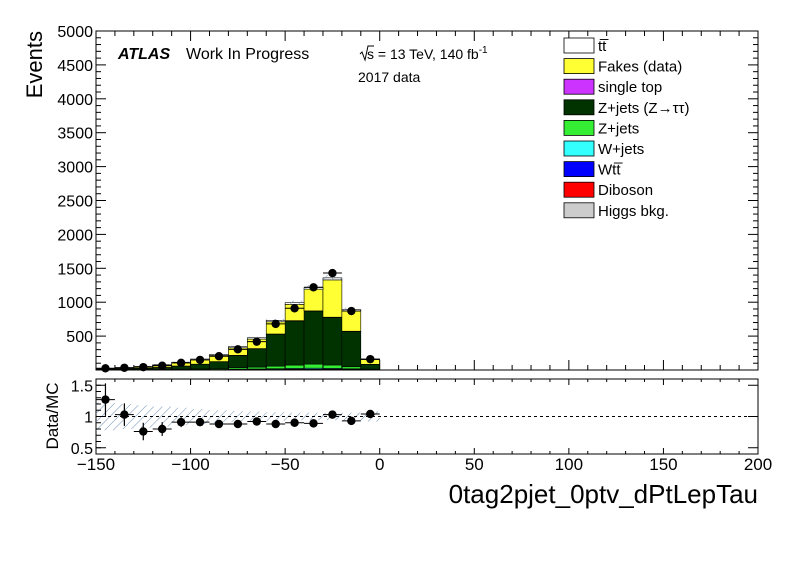 The height and width of the screenshot is (574, 798). I want to click on y-tick-label: 5000, so click(75, 32).